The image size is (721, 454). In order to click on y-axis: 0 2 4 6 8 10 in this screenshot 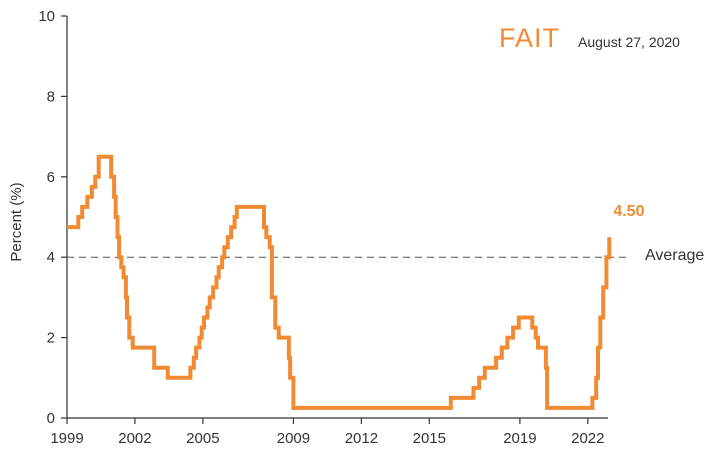, I will do `click(53, 217)`.